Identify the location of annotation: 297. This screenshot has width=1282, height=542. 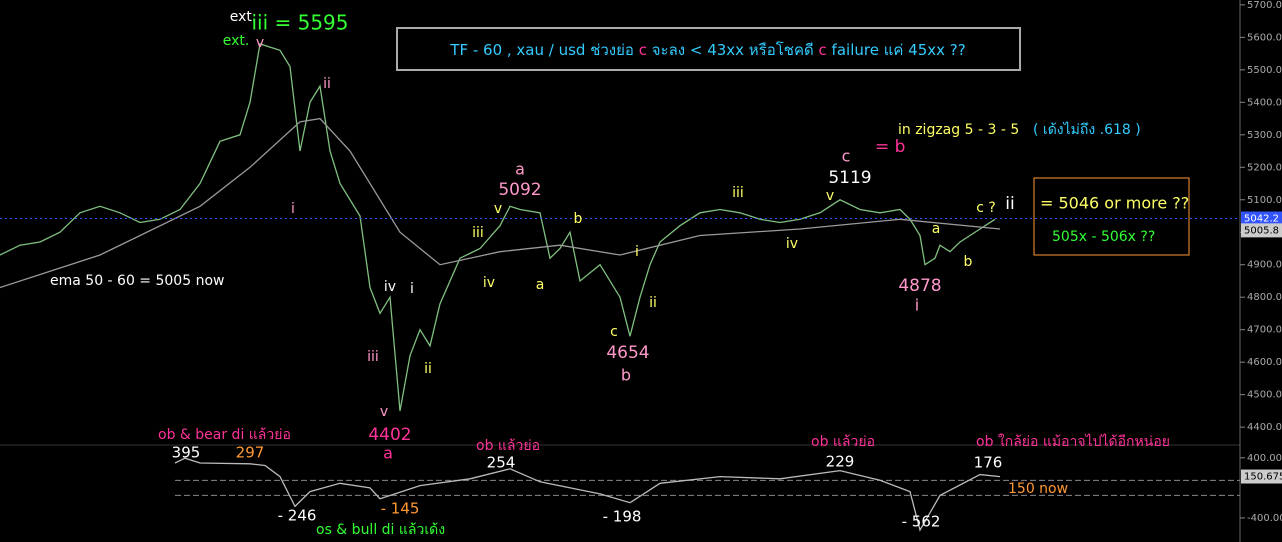
(250, 453).